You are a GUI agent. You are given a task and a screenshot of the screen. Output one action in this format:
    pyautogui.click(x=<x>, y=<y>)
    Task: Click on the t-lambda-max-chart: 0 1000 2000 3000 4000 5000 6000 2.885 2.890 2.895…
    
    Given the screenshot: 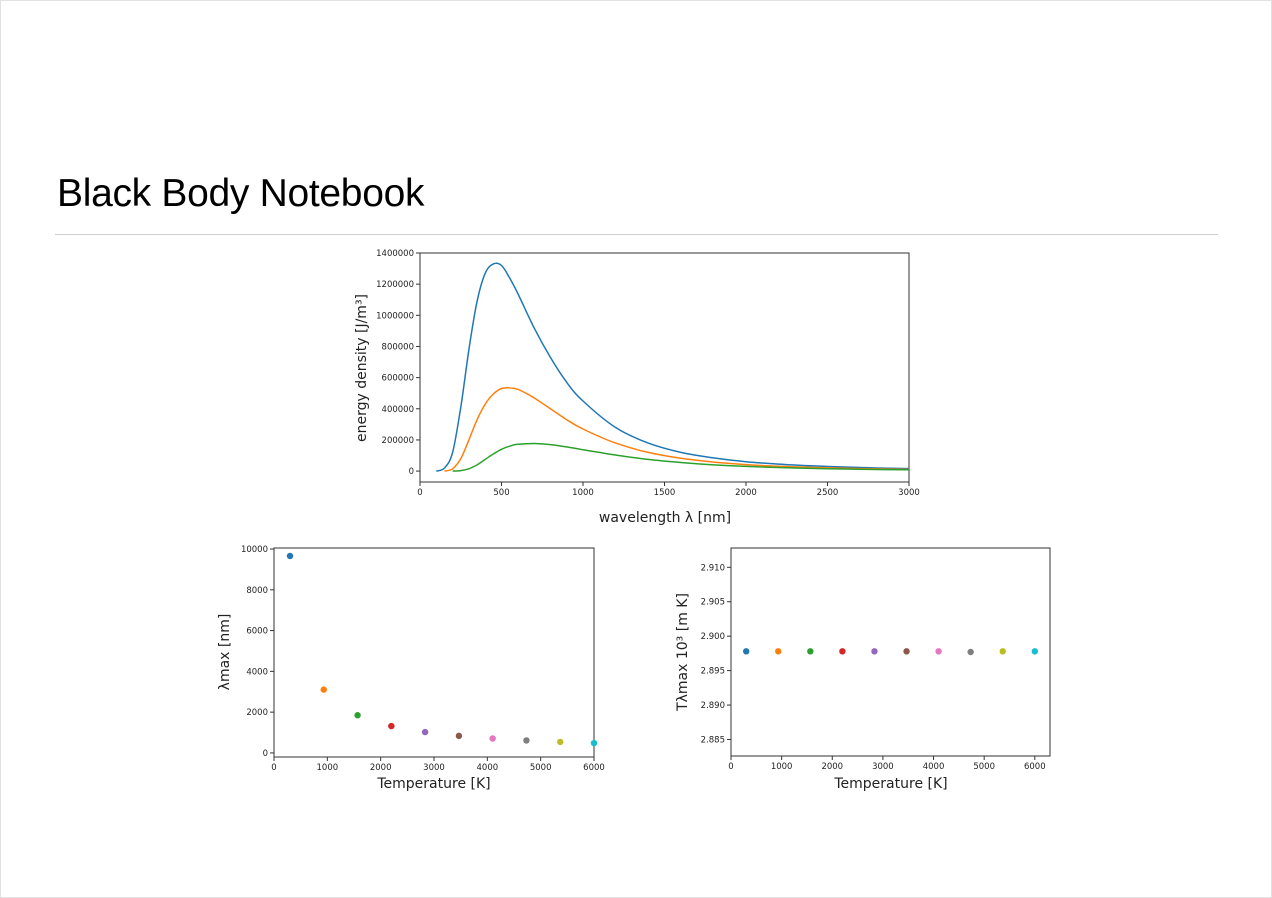 What is the action you would take?
    pyautogui.click(x=863, y=669)
    